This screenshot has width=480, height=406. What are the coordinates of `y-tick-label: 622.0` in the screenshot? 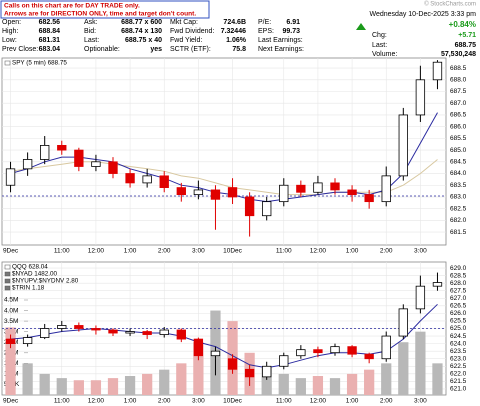 It's located at (458, 374).